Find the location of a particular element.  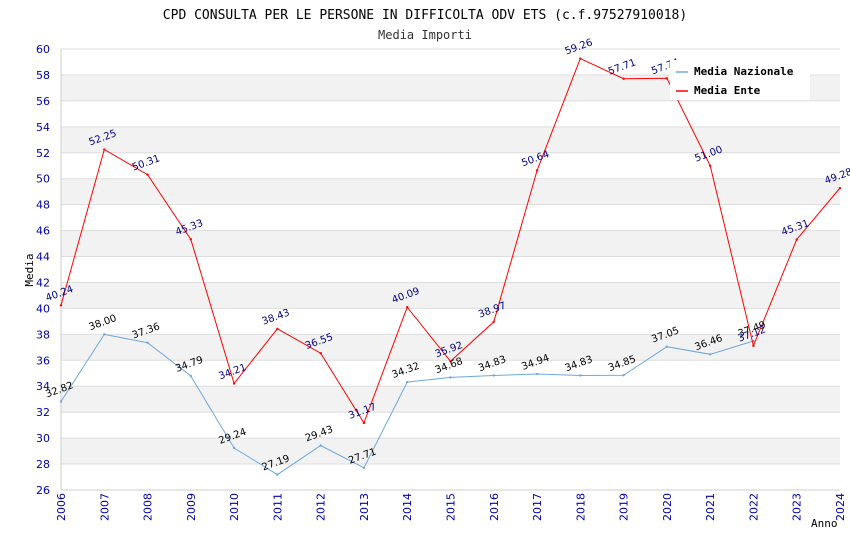

x-tick-label: 2018 is located at coordinates (580, 507).